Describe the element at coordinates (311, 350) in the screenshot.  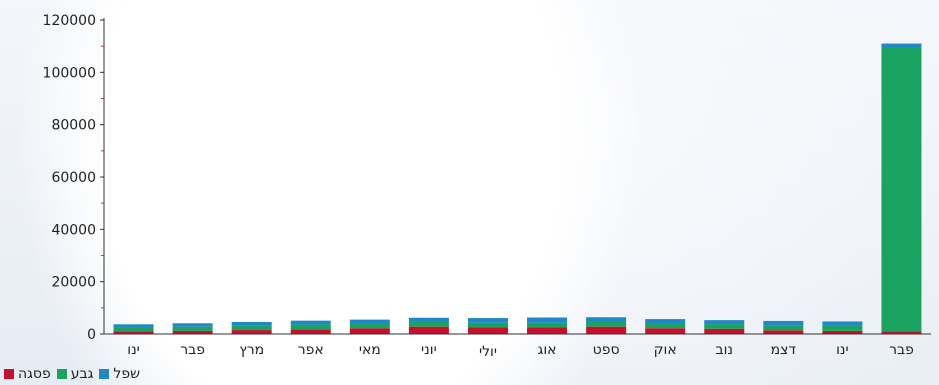
I see `x-tick-label: אפר` at that location.